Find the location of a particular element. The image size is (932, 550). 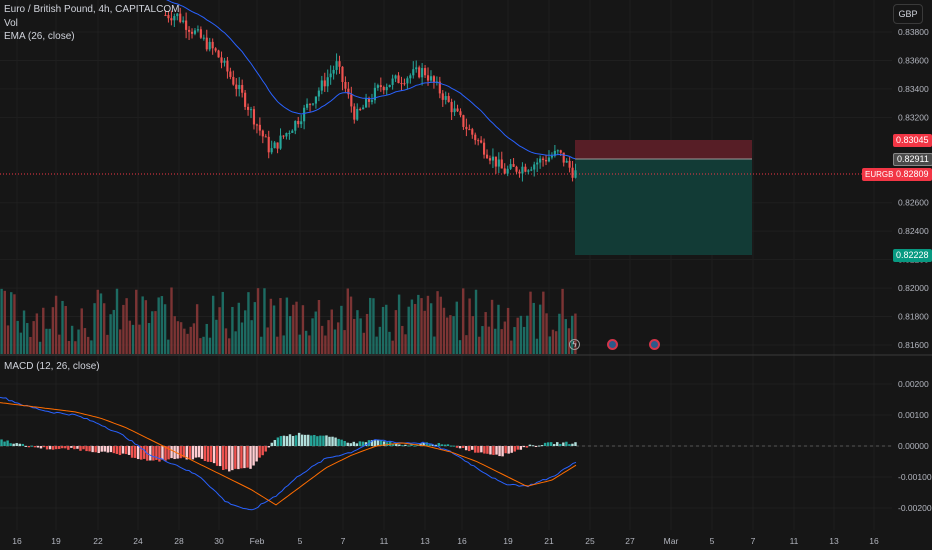

macd-tick-label: 0.00100 is located at coordinates (913, 415).